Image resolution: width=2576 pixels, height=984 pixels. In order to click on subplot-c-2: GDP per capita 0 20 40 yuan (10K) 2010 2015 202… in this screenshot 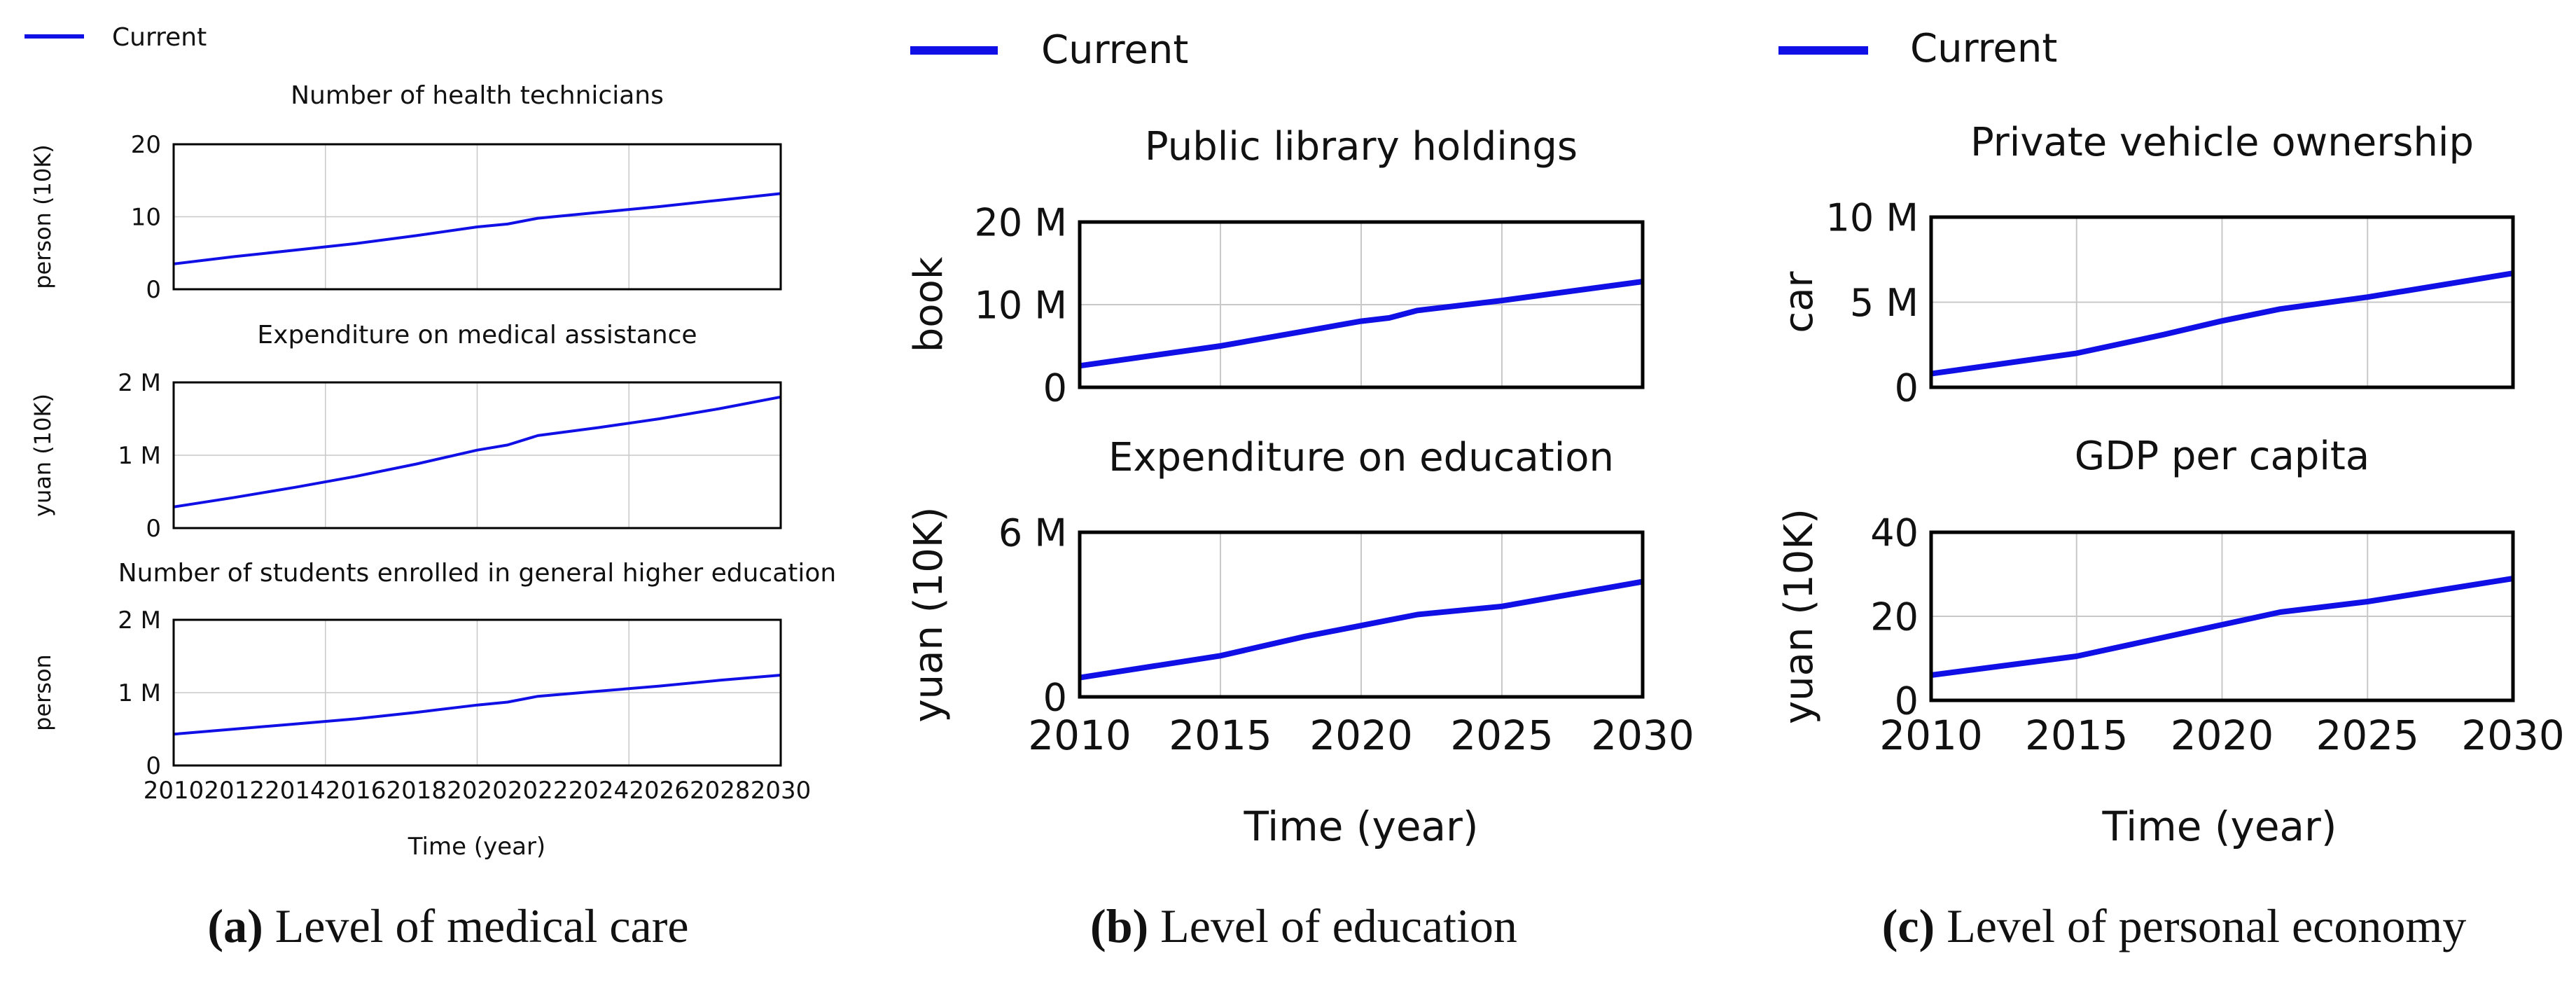, I will do `click(2170, 596)`.